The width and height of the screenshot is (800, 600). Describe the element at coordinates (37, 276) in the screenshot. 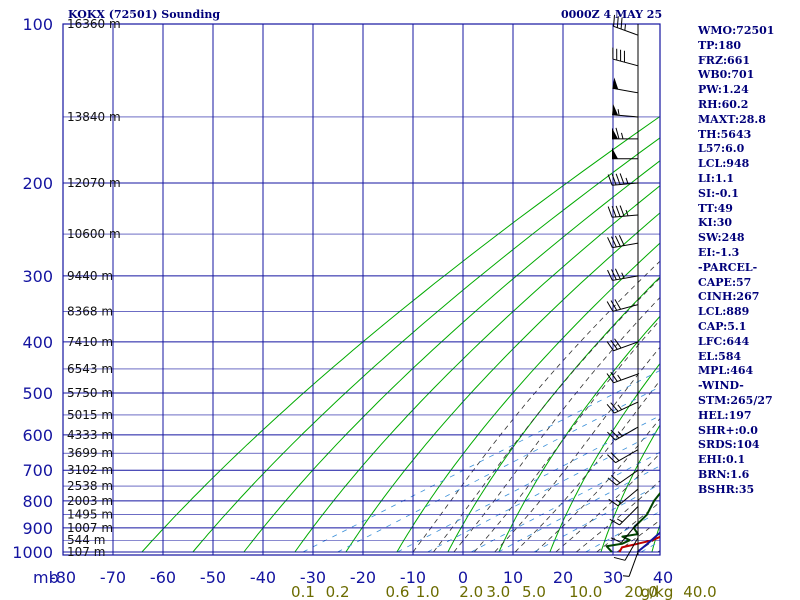

I see `pressure-tick-label: 300` at that location.